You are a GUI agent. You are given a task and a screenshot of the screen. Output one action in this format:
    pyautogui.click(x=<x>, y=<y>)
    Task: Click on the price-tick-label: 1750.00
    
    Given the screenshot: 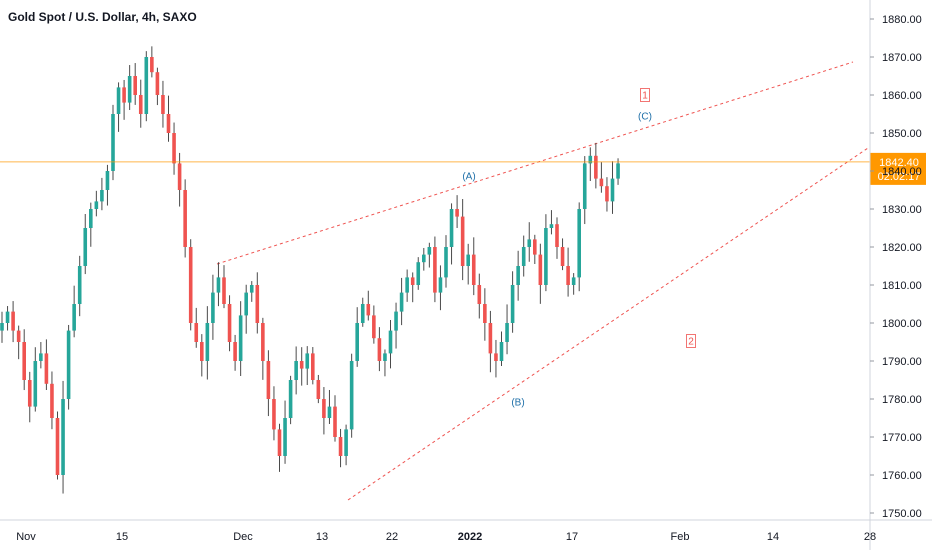 What is the action you would take?
    pyautogui.click(x=902, y=514)
    